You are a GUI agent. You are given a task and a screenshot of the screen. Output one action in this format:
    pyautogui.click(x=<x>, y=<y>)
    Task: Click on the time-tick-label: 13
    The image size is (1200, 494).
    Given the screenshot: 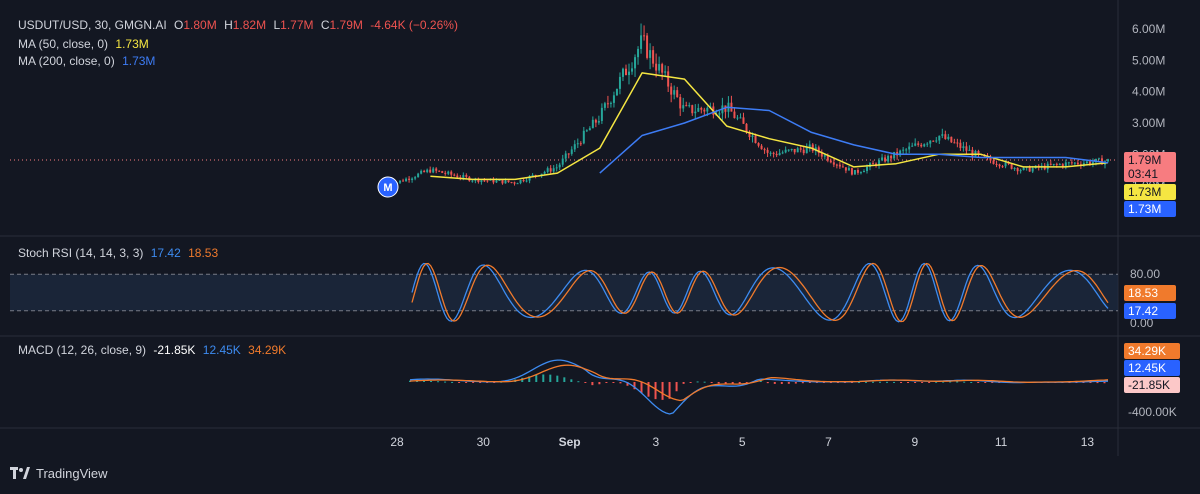 What is the action you would take?
    pyautogui.click(x=1088, y=442)
    